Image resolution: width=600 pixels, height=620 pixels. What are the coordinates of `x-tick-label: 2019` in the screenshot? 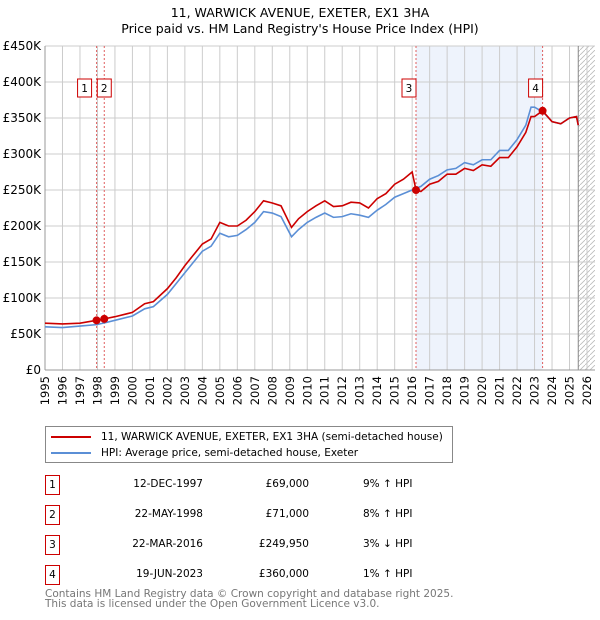 It's located at (465, 390).